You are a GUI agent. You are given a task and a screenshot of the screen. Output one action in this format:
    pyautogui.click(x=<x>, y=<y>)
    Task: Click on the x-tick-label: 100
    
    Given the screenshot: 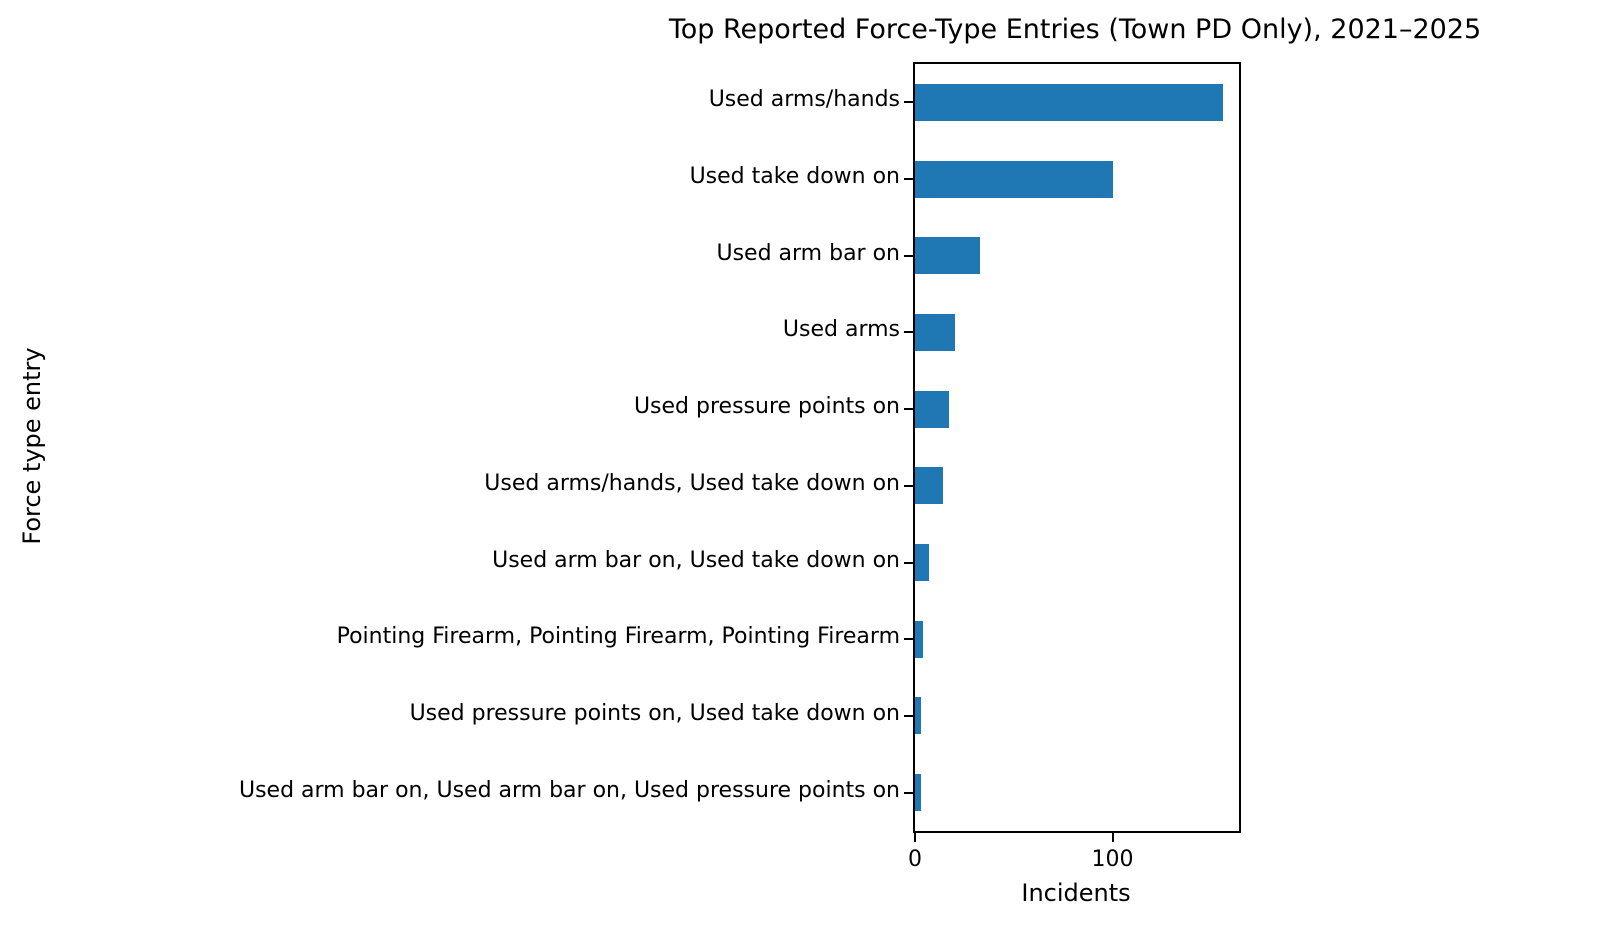 What is the action you would take?
    pyautogui.click(x=1112, y=859)
    